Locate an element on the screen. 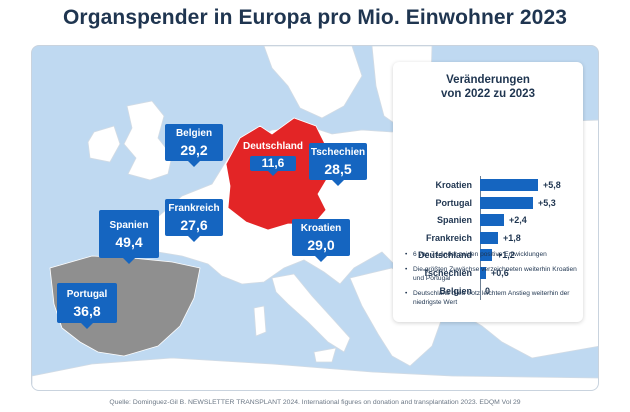 Image resolution: width=630 pixels, height=412 pixels. callout-value: 29,0 is located at coordinates (321, 245).